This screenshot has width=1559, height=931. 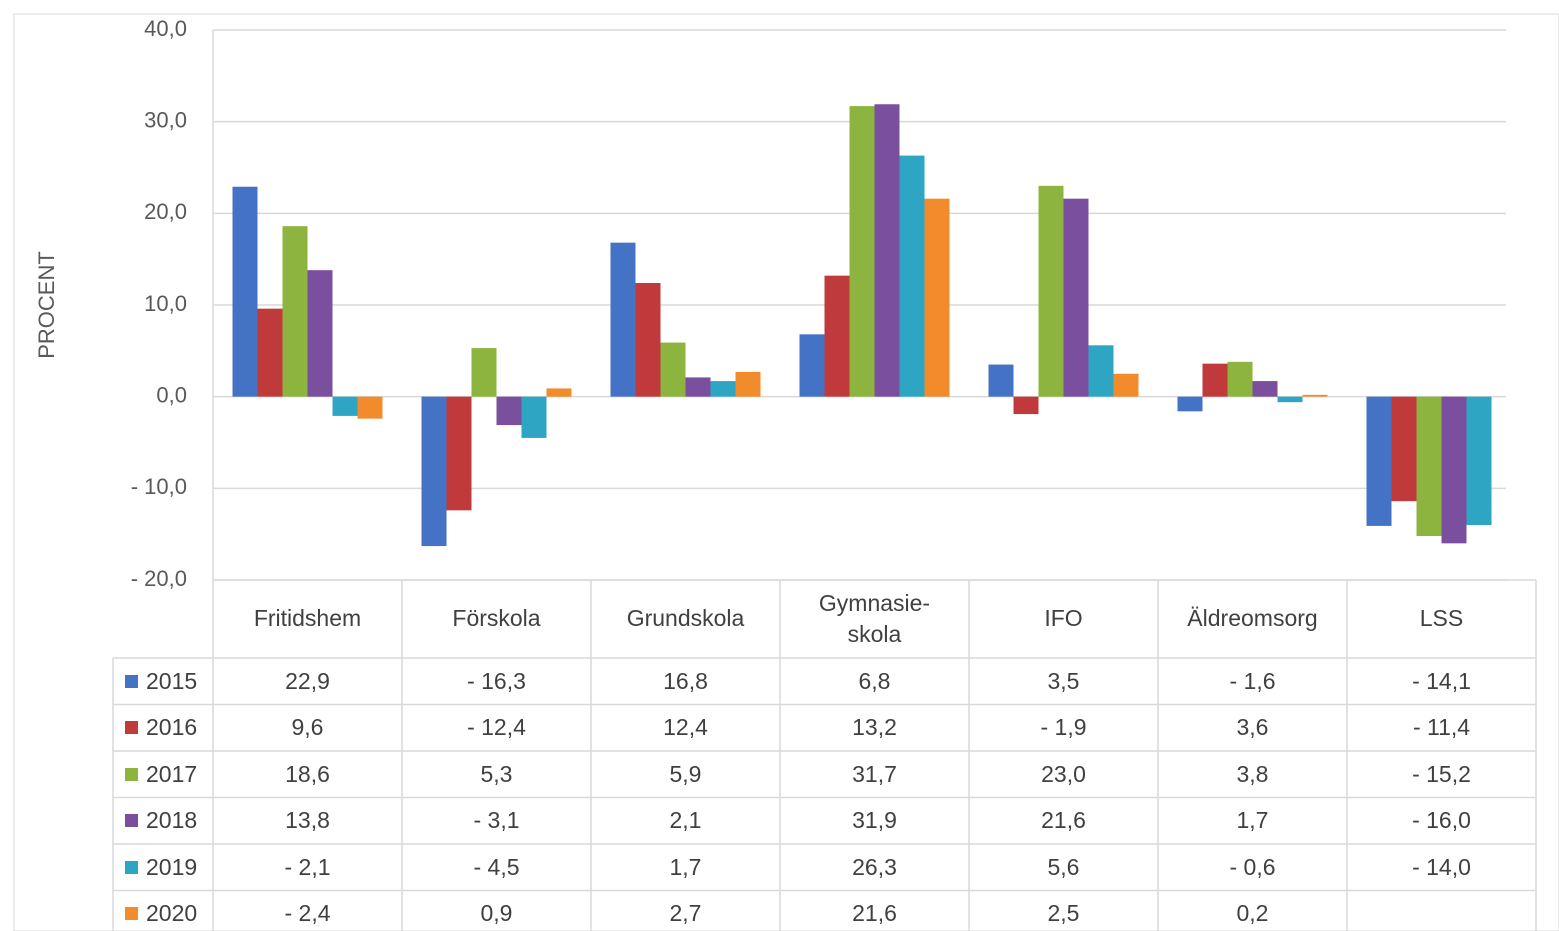 I want to click on y-tick-label: 0,0, so click(x=171, y=394).